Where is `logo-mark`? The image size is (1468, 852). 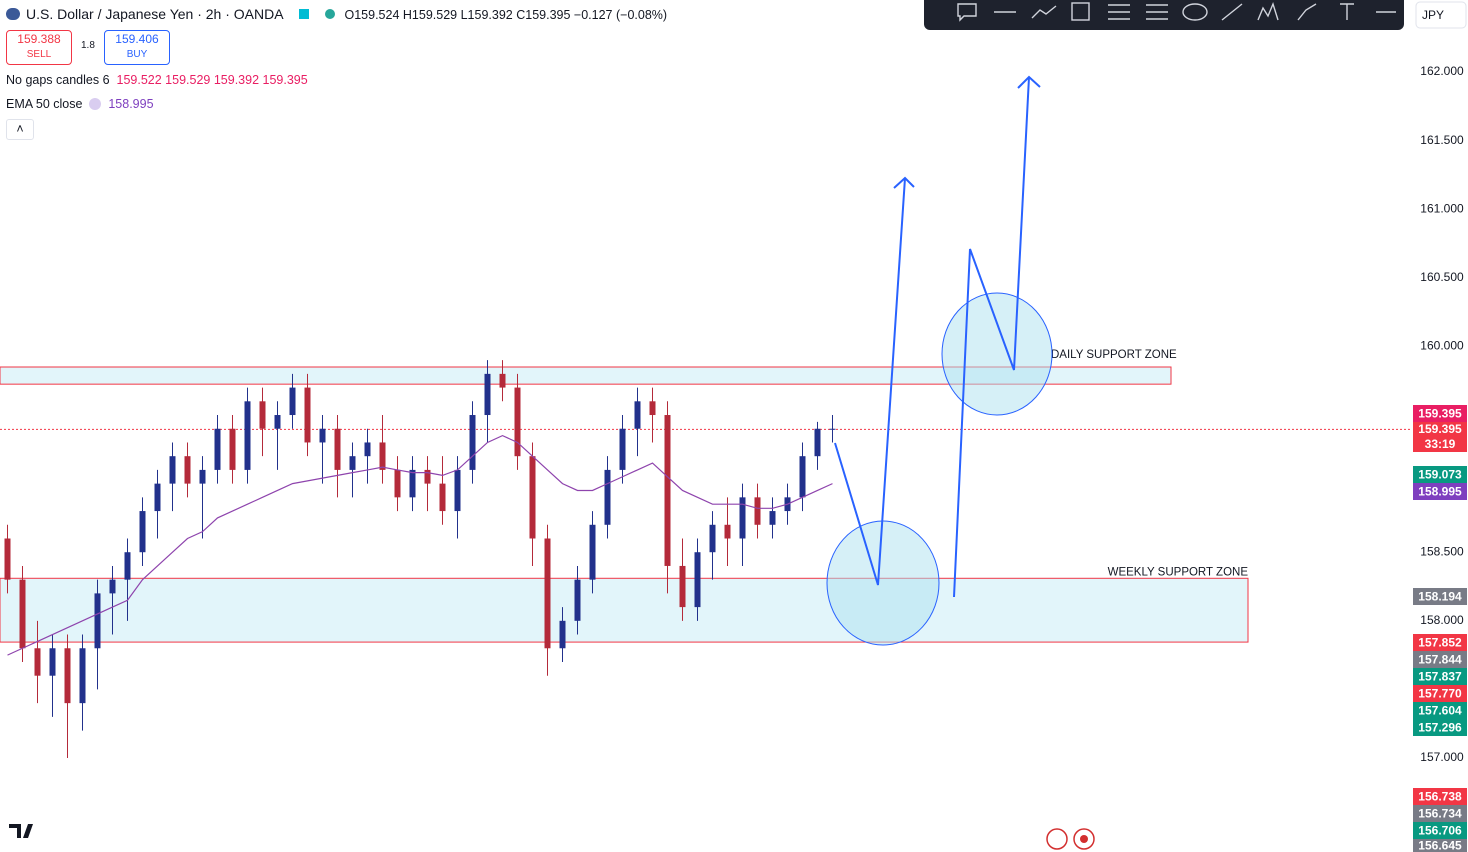
logo-mark is located at coordinates (21, 831).